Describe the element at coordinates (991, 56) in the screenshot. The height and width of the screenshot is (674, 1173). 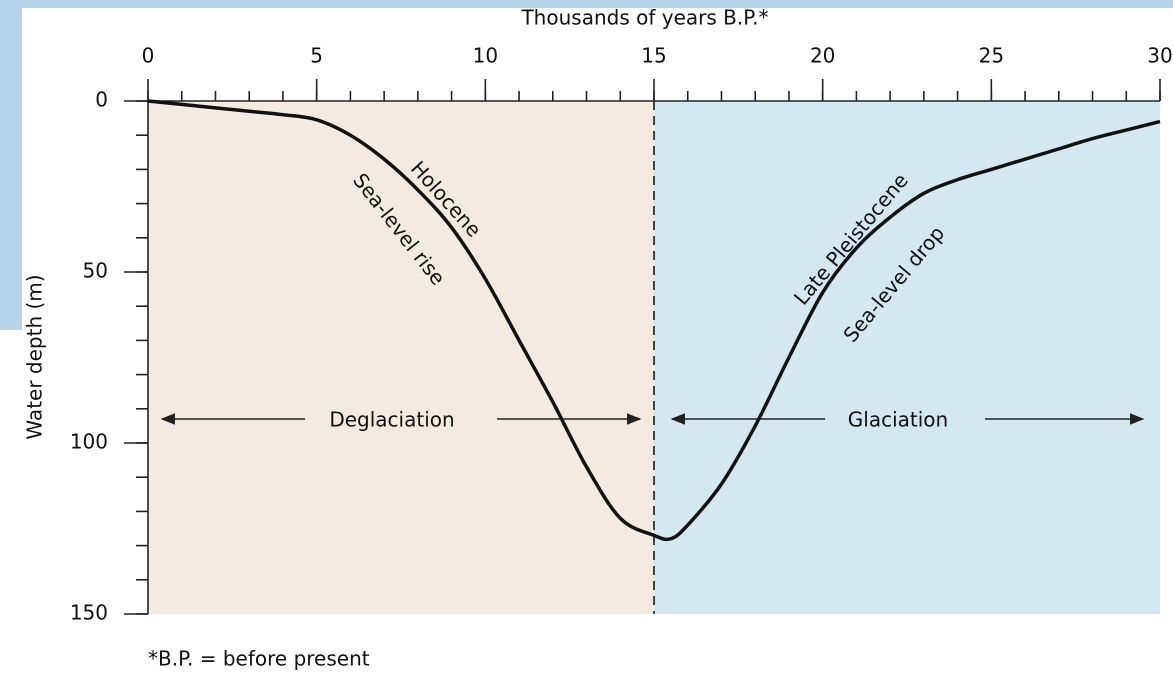
I see `x-tick-label: 25` at that location.